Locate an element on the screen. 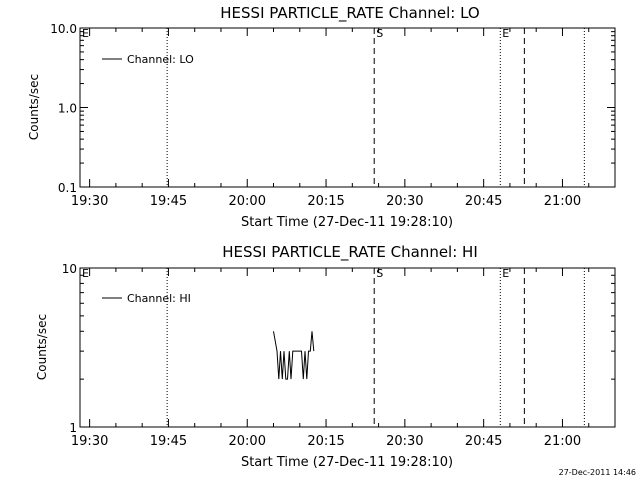 Image resolution: width=640 pixels, height=480 pixels. lo-x-tick-label: 20:45 is located at coordinates (483, 201).